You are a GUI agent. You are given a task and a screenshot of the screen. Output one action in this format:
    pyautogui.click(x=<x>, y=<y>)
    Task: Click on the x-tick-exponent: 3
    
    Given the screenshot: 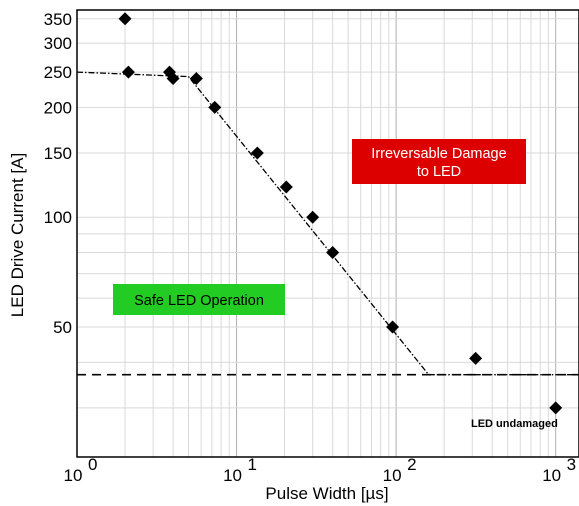 What is the action you would take?
    pyautogui.click(x=571, y=464)
    